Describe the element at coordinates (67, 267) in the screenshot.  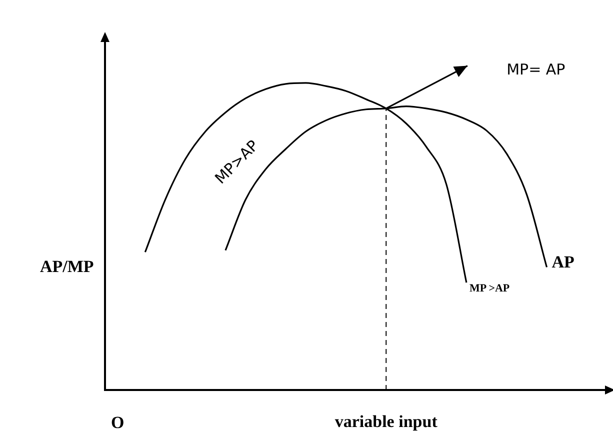
I see `y-axis-title: AP/MP` at that location.